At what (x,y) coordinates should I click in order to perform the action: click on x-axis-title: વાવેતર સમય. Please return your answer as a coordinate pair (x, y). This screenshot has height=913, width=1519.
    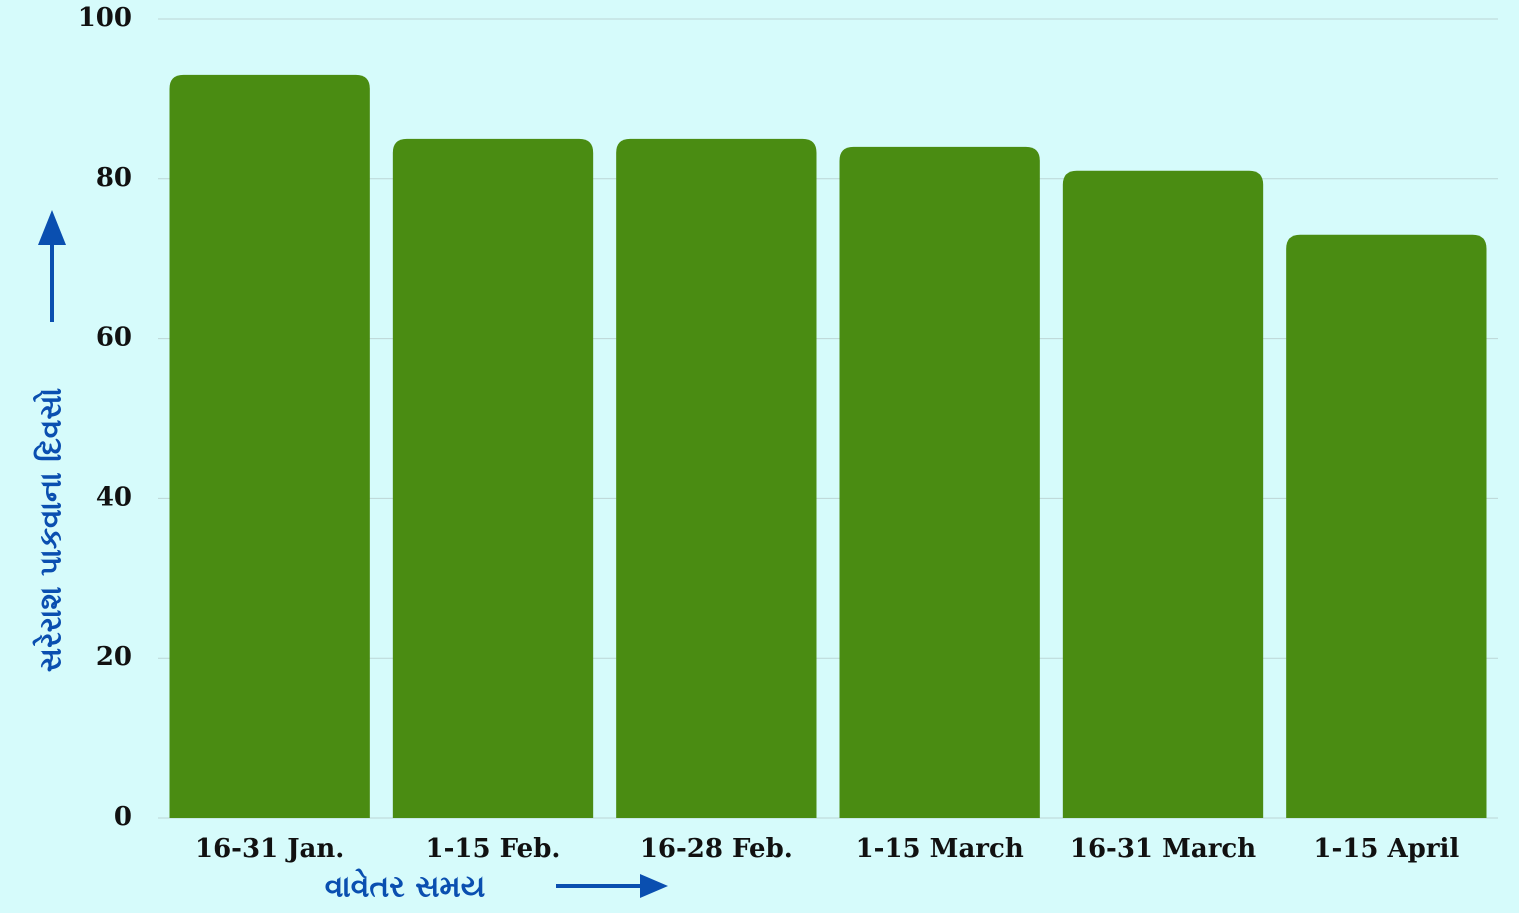
    Looking at the image, I should click on (405, 886).